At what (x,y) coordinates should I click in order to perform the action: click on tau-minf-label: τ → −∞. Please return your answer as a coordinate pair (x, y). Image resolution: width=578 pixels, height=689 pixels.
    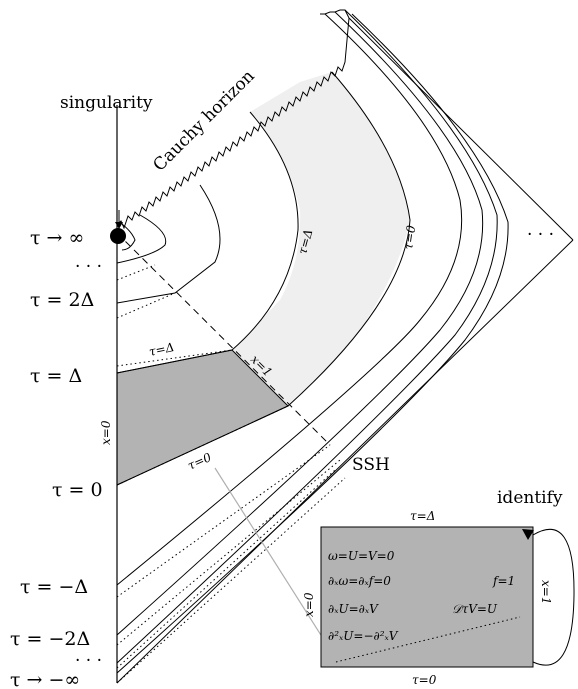
    Looking at the image, I should click on (45, 679).